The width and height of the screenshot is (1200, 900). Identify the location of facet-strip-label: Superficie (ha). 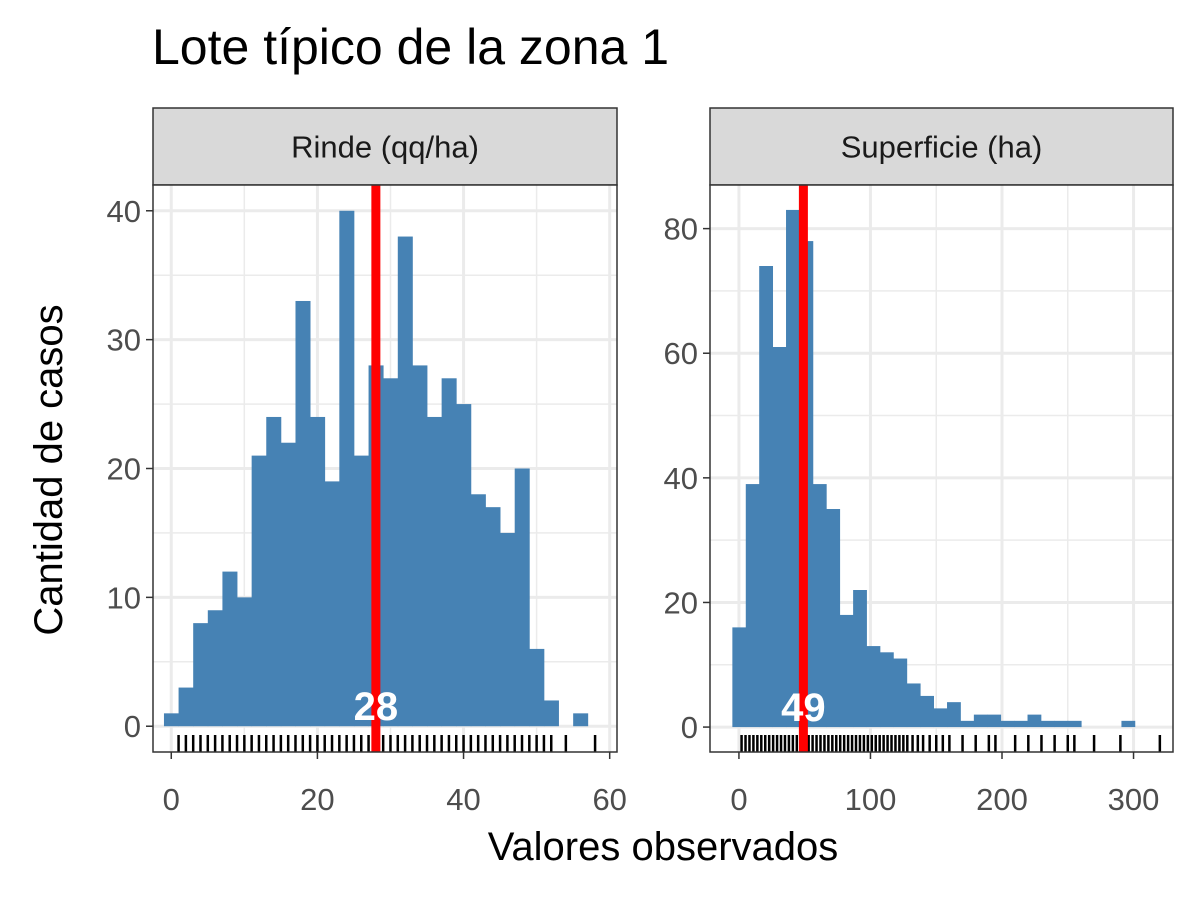
(942, 147).